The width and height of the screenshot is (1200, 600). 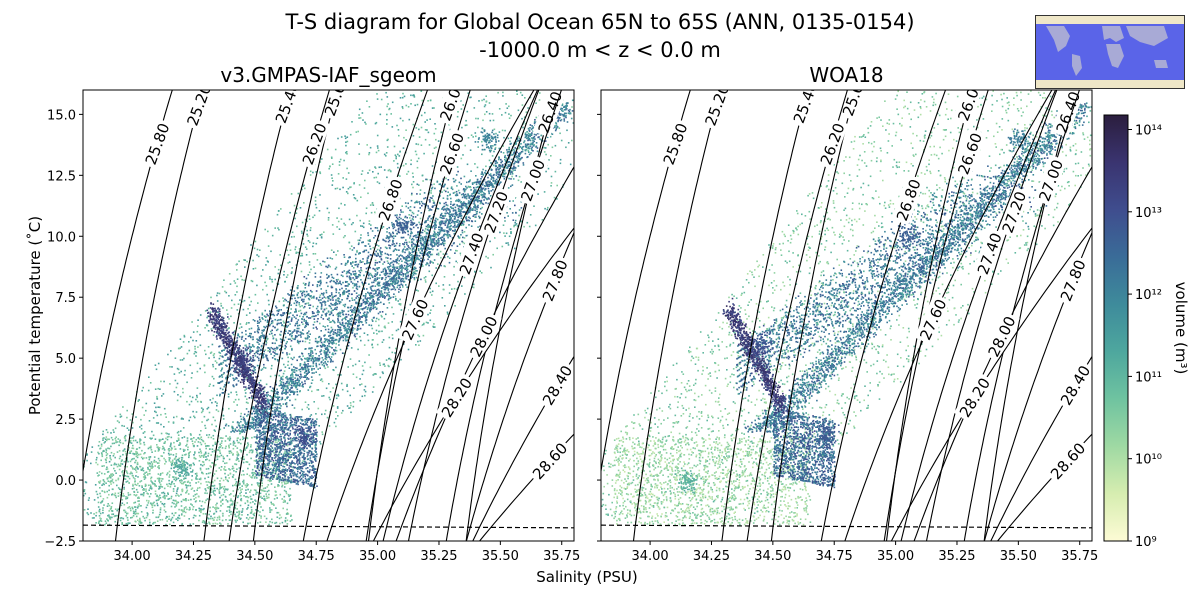 What do you see at coordinates (60, 542) in the screenshot?
I see `y-tick-label: −2.5` at bounding box center [60, 542].